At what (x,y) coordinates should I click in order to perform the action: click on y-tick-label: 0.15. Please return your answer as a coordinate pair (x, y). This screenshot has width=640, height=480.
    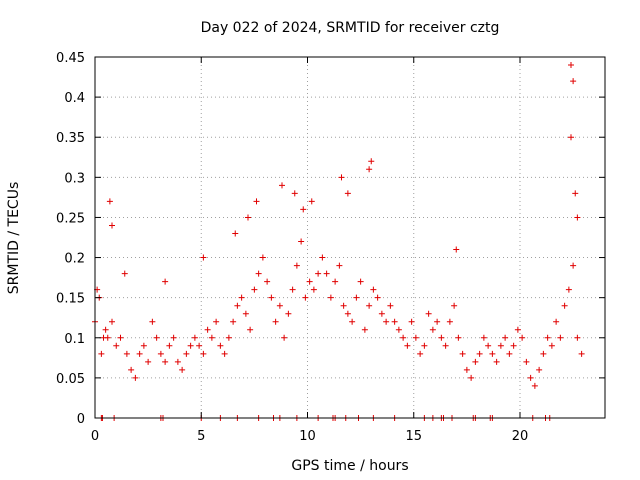
    Looking at the image, I should click on (70, 299).